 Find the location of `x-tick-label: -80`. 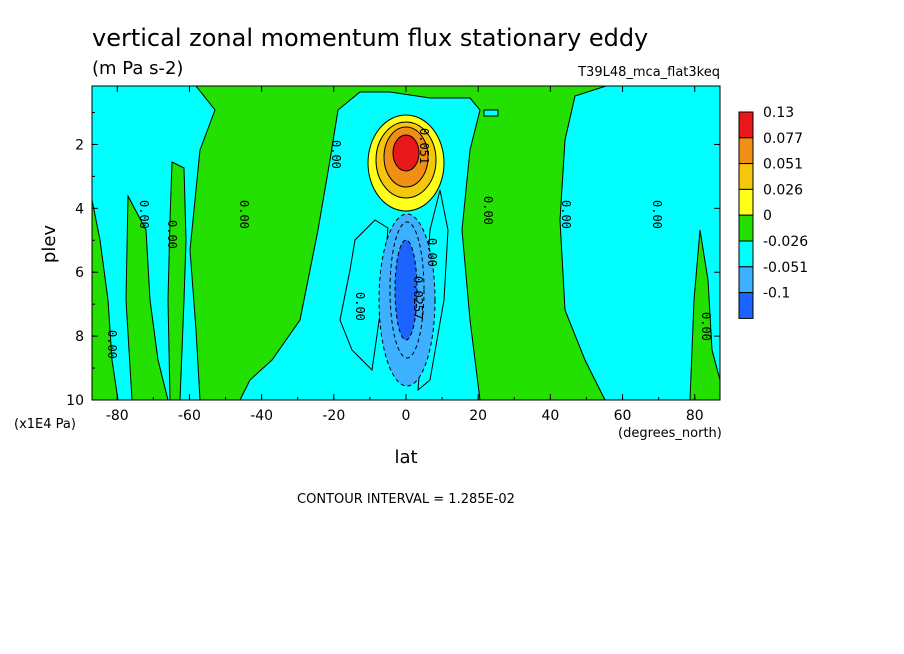

x-tick-label: -80 is located at coordinates (117, 416).